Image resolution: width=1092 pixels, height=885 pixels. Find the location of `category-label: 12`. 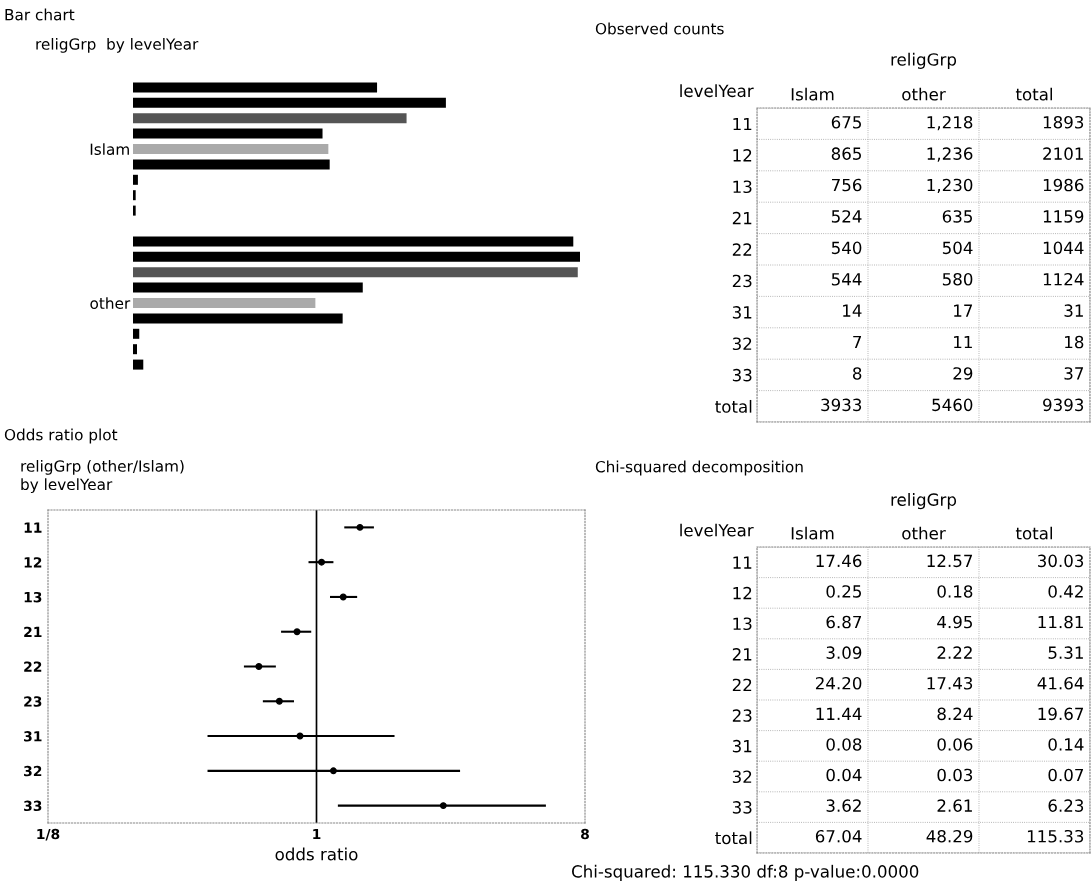

category-label: 12 is located at coordinates (742, 155).